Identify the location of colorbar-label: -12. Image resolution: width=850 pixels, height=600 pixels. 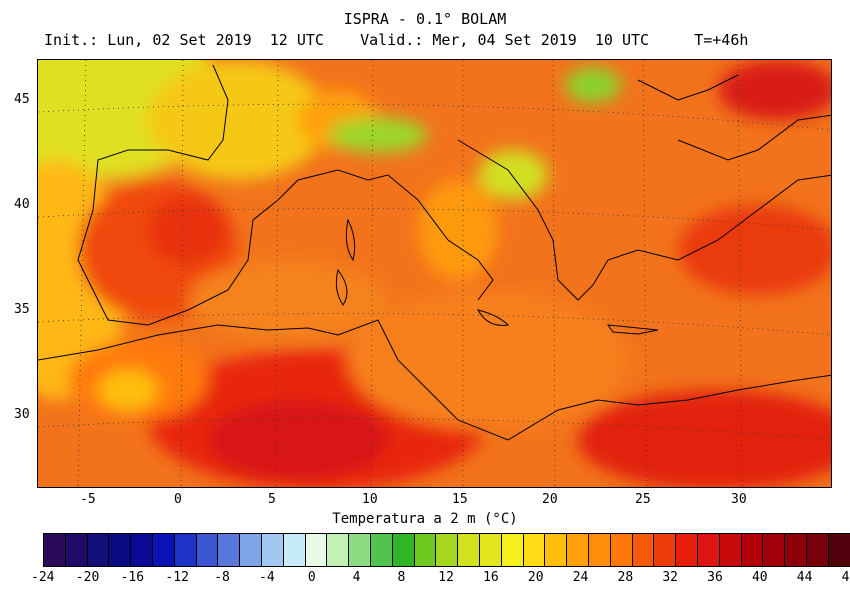
(177, 577).